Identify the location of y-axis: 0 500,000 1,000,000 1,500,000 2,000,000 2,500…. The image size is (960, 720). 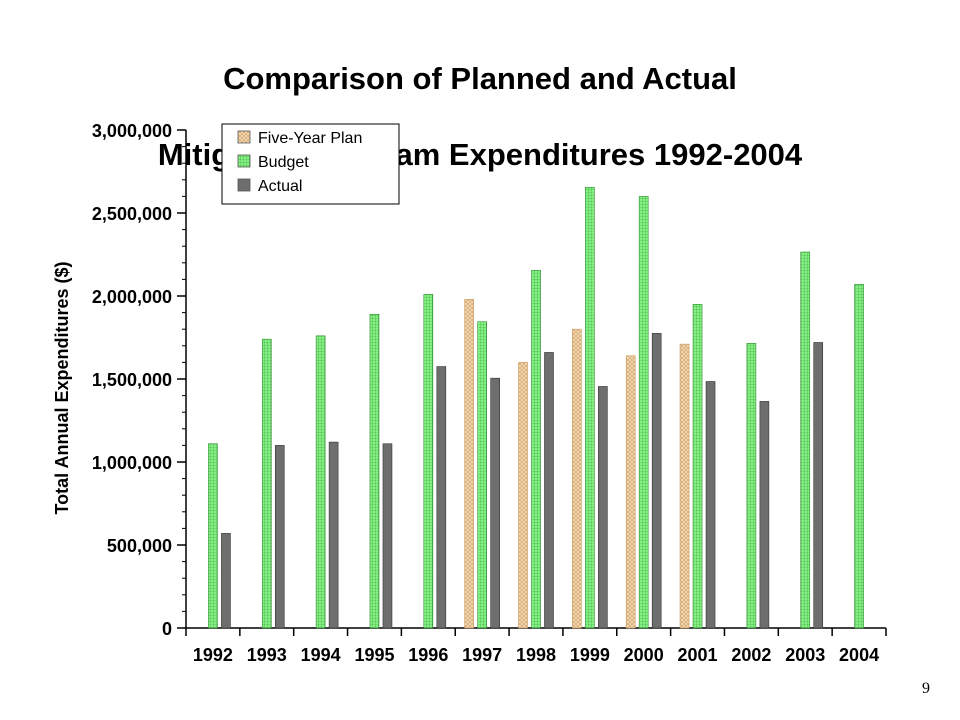
(139, 380).